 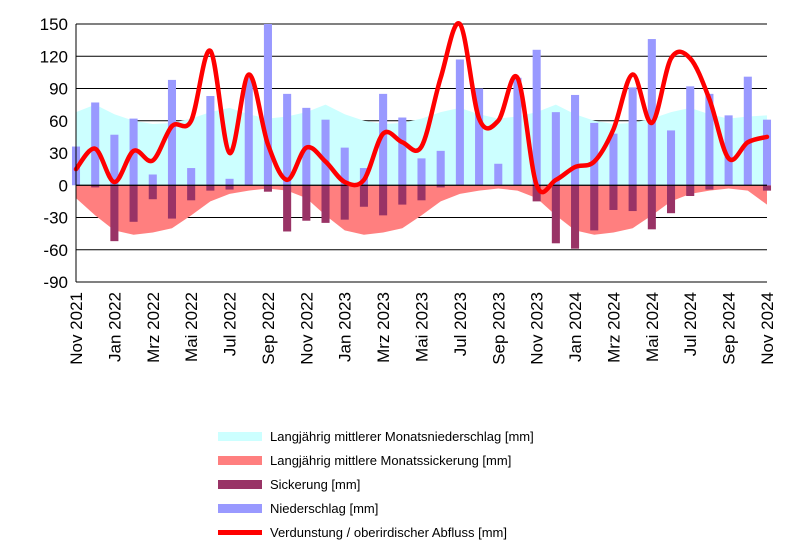 What do you see at coordinates (767, 328) in the screenshot?
I see `x-tick-label-18: Nov 2024` at bounding box center [767, 328].